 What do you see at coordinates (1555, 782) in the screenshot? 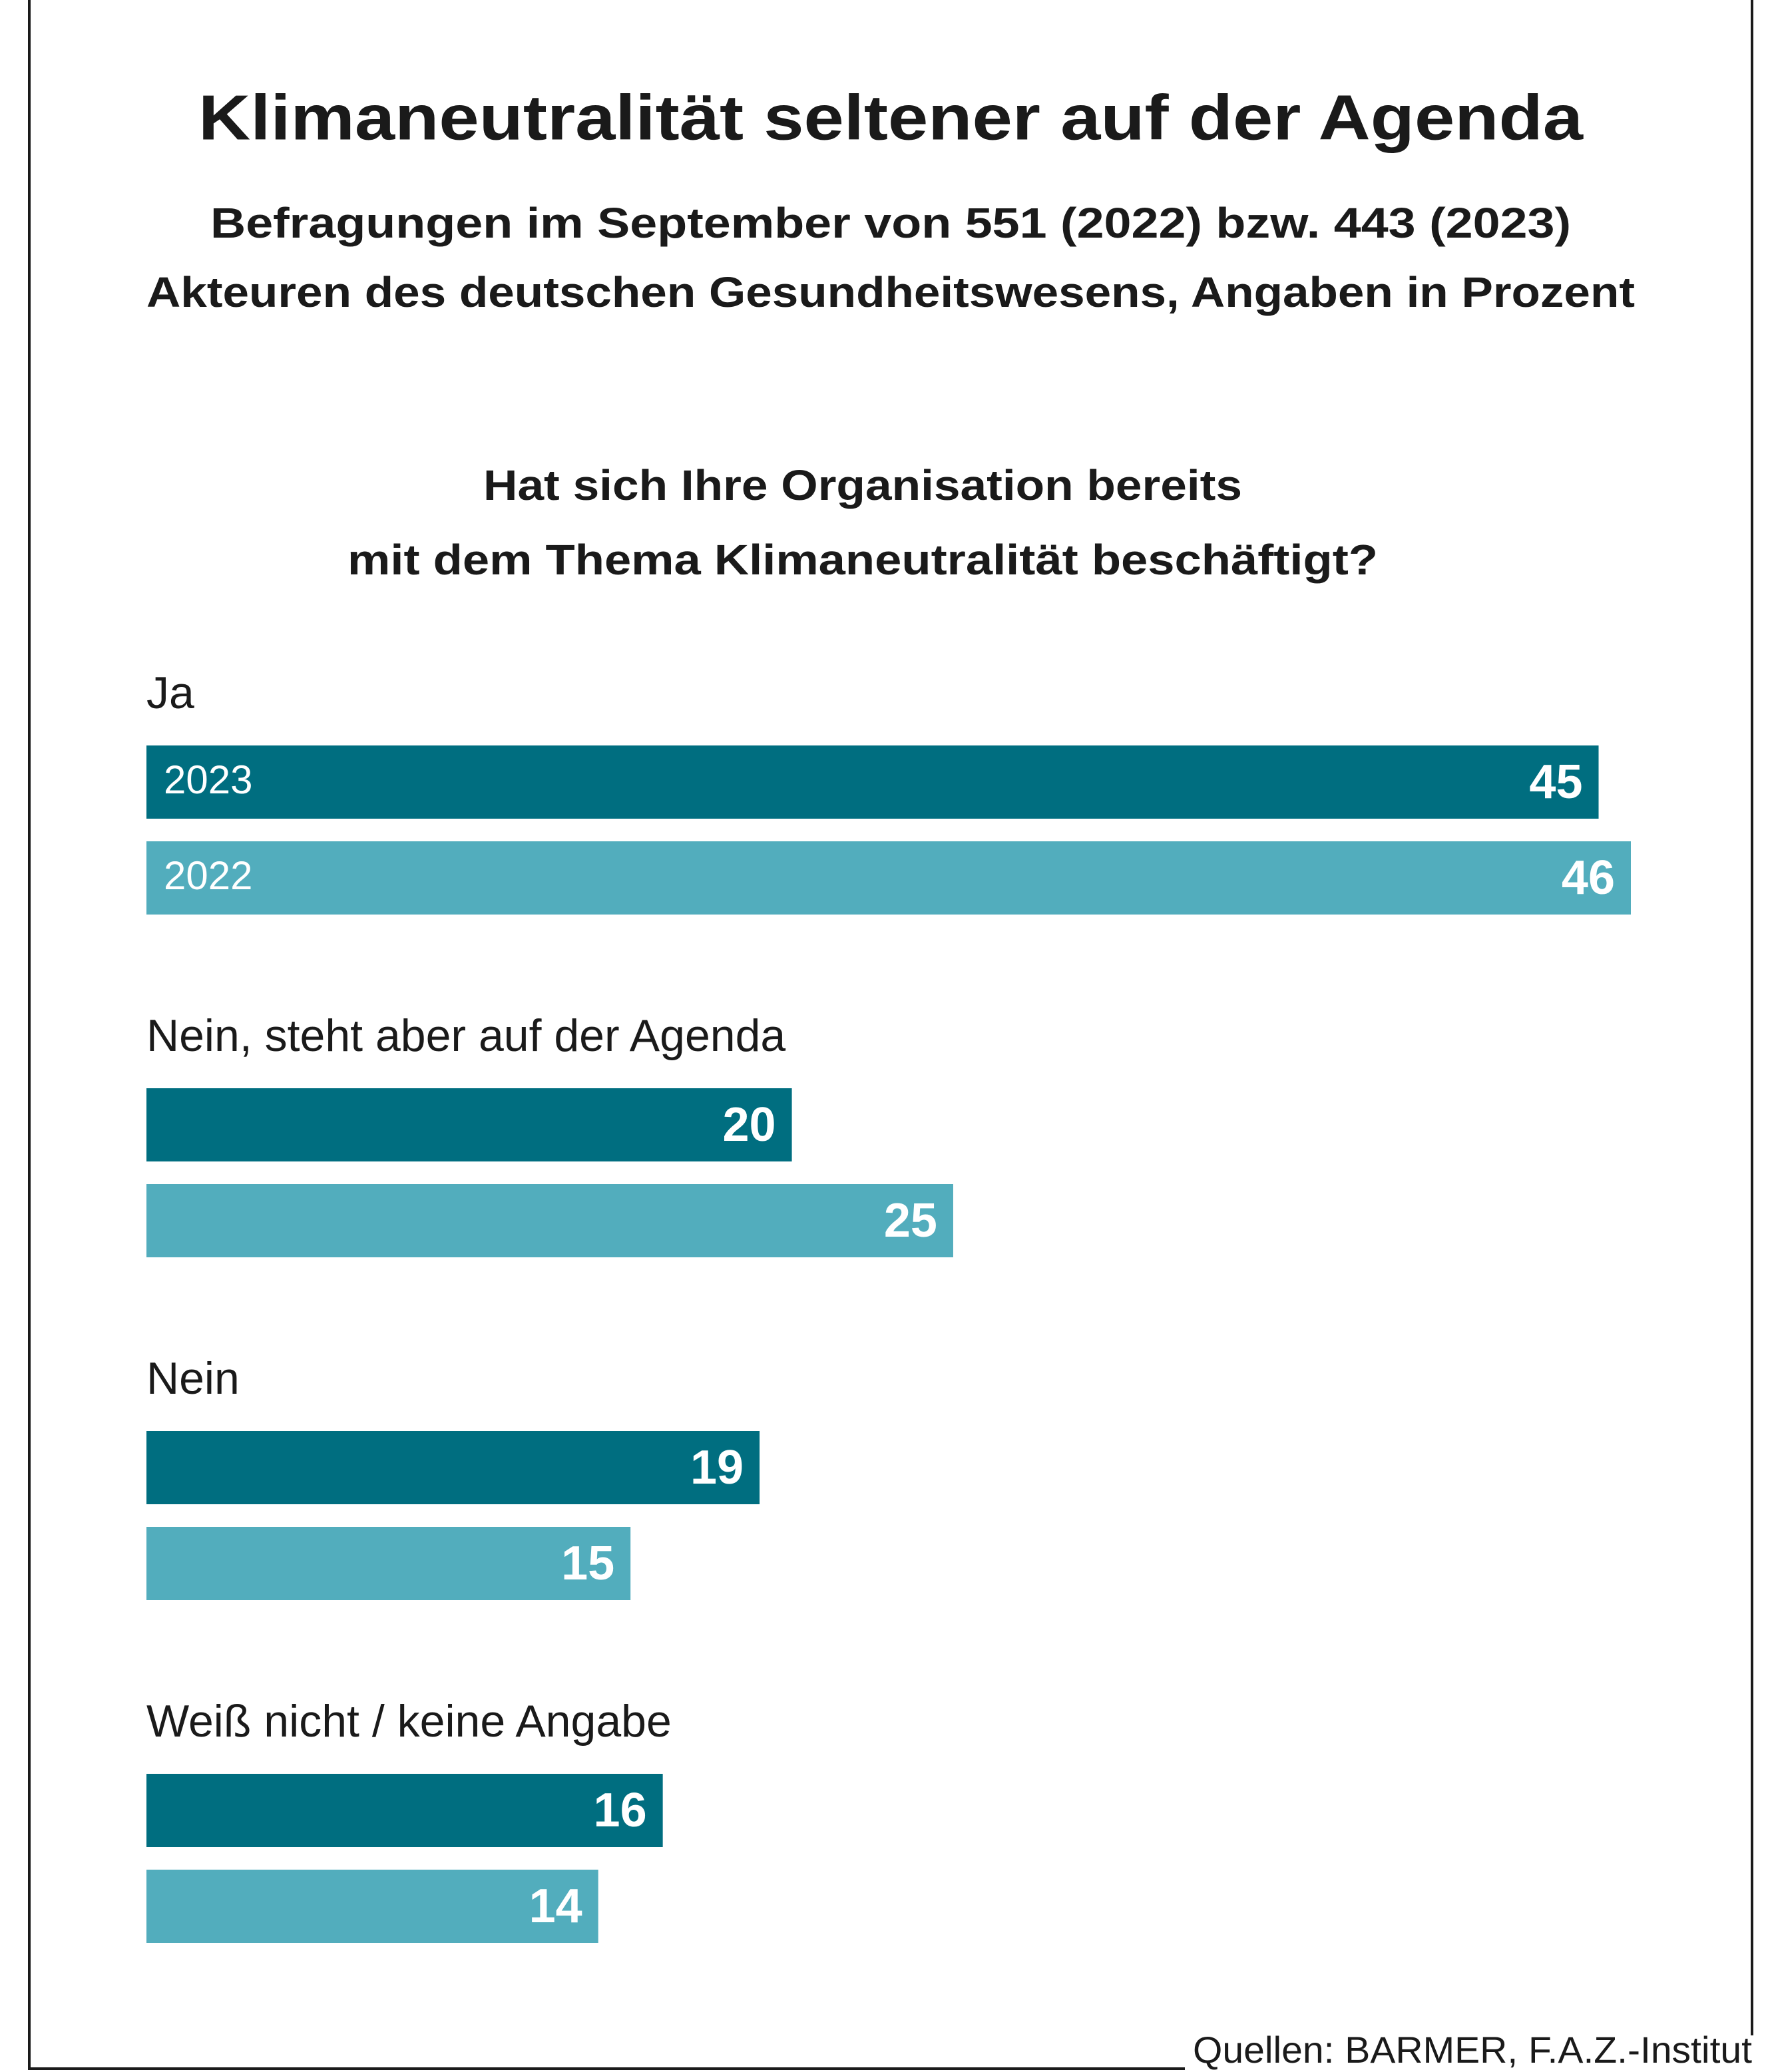
I see `value-label: 45` at bounding box center [1555, 782].